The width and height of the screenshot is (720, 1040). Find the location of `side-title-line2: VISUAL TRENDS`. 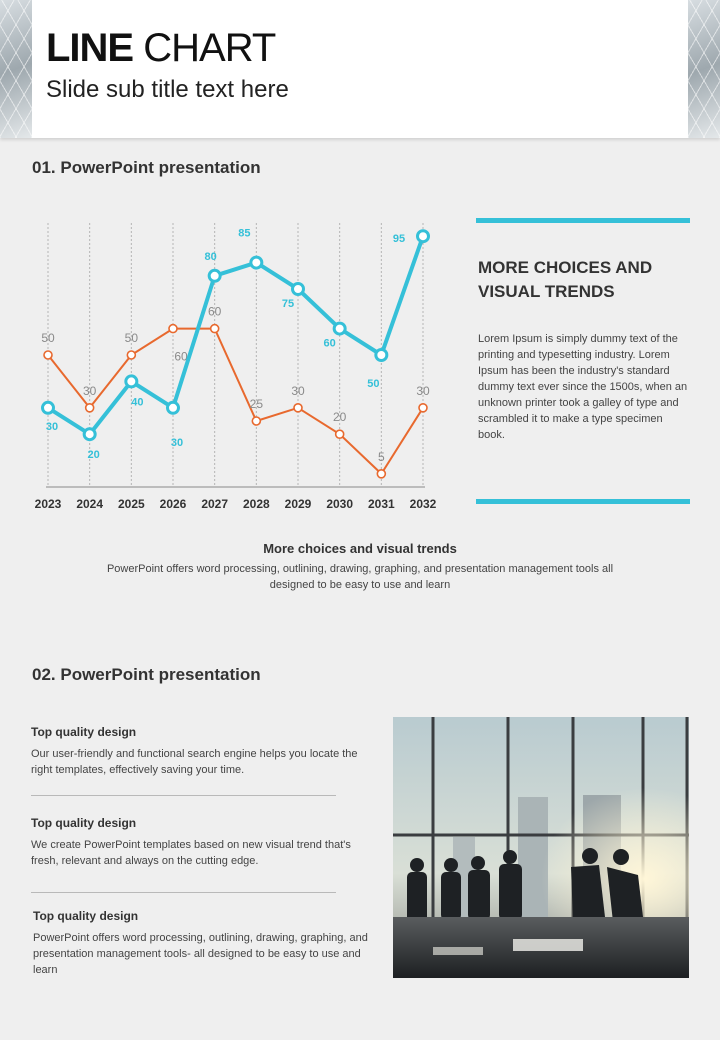

side-title-line2: VISUAL TRENDS is located at coordinates (546, 291).